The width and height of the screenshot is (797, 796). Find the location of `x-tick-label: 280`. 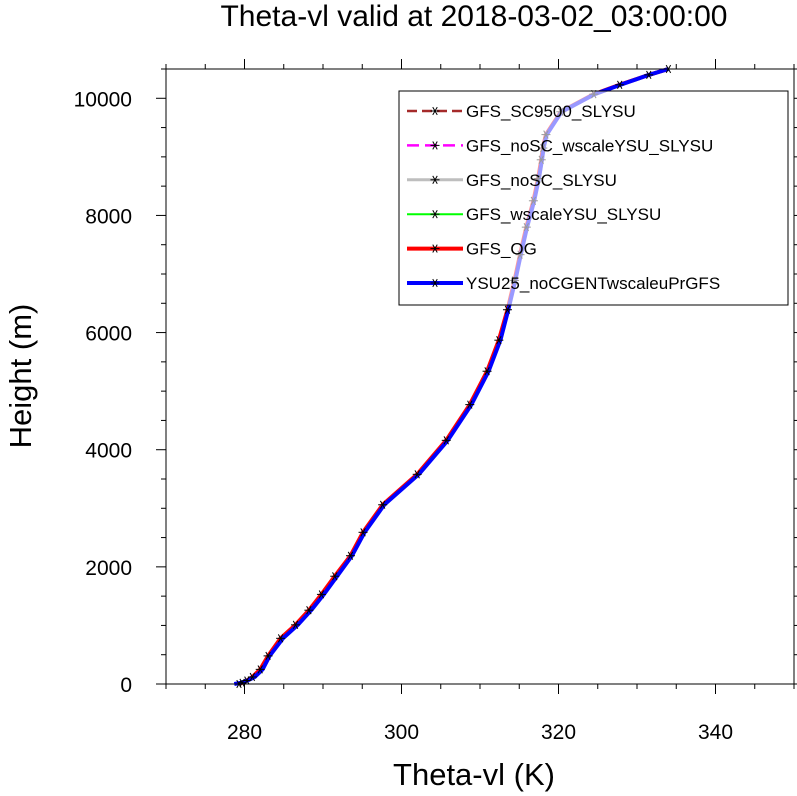

x-tick-label: 280 is located at coordinates (244, 732).